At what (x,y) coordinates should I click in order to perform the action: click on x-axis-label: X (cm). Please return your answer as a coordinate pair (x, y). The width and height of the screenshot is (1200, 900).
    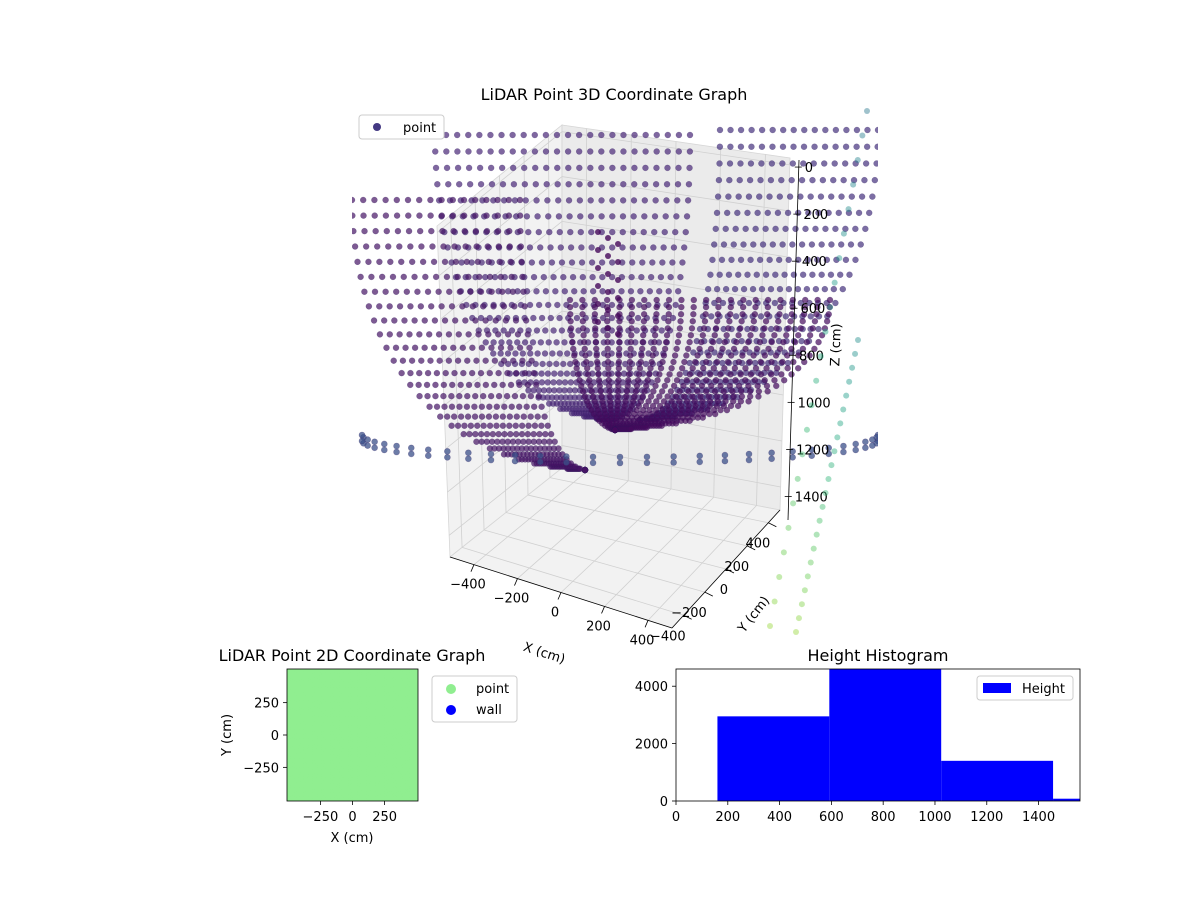
    Looking at the image, I should click on (544, 654).